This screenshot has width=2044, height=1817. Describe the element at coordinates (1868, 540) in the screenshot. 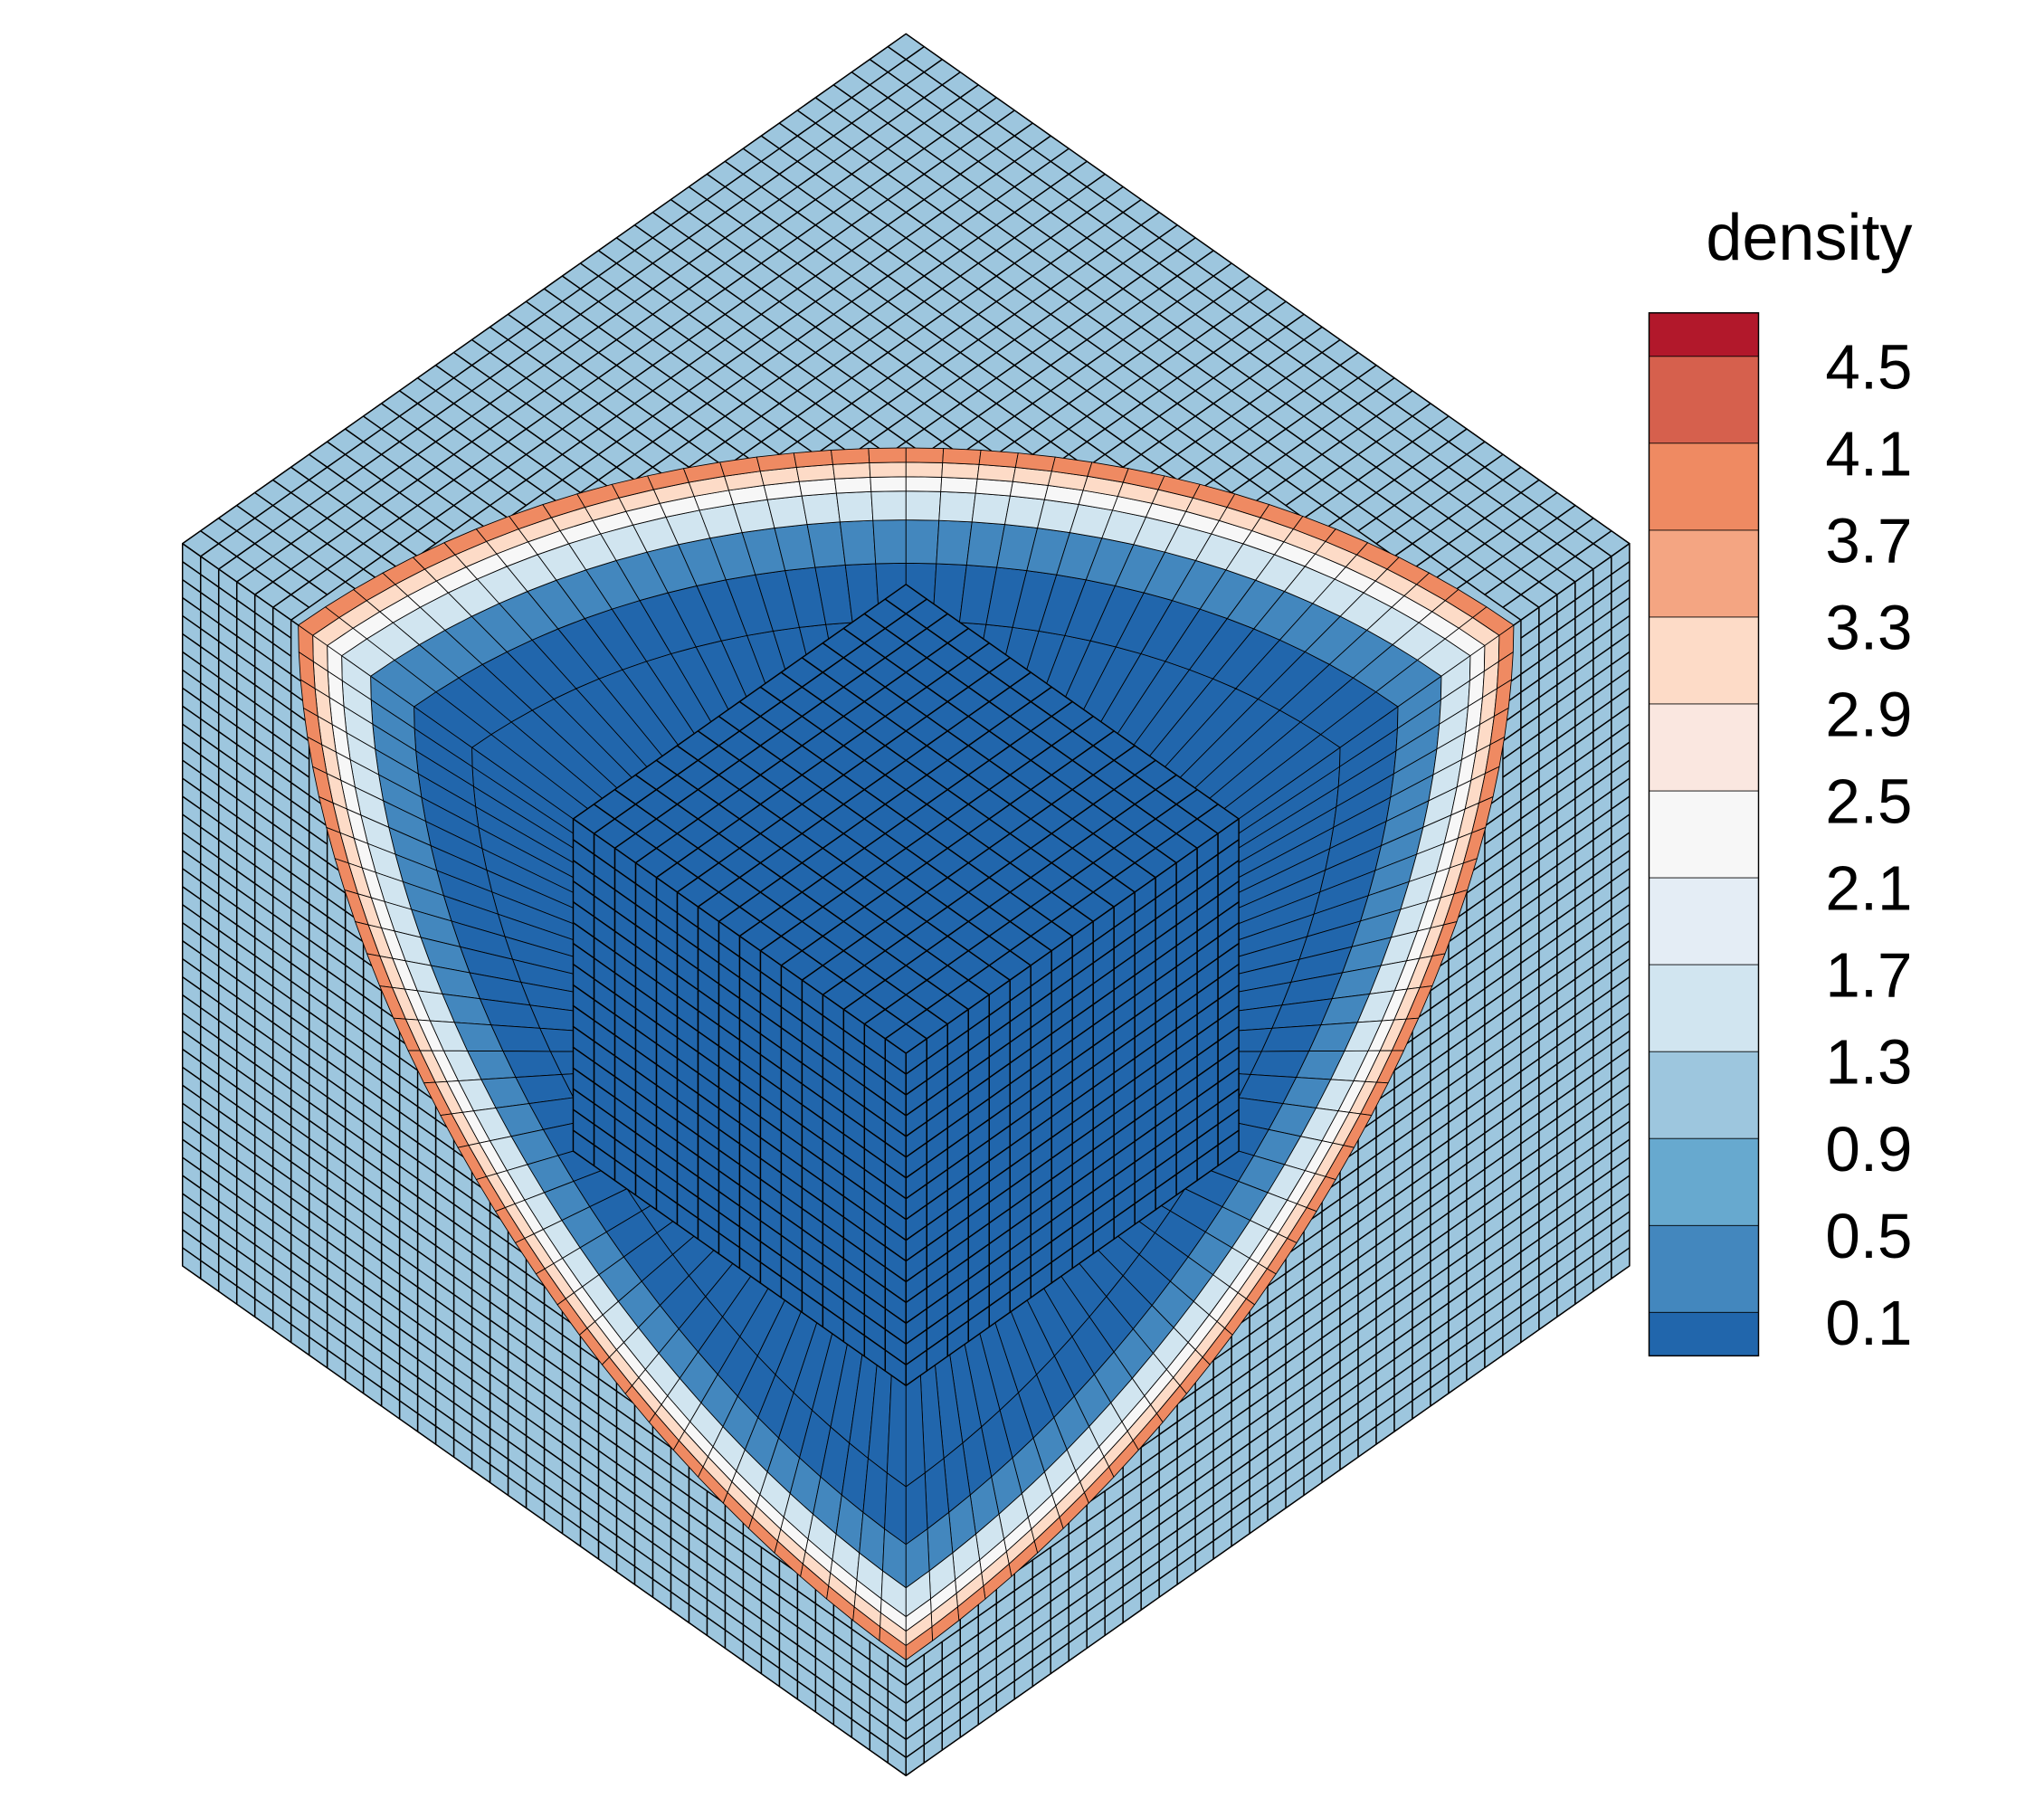

I see `colorbar-tick-label: 3.7` at that location.